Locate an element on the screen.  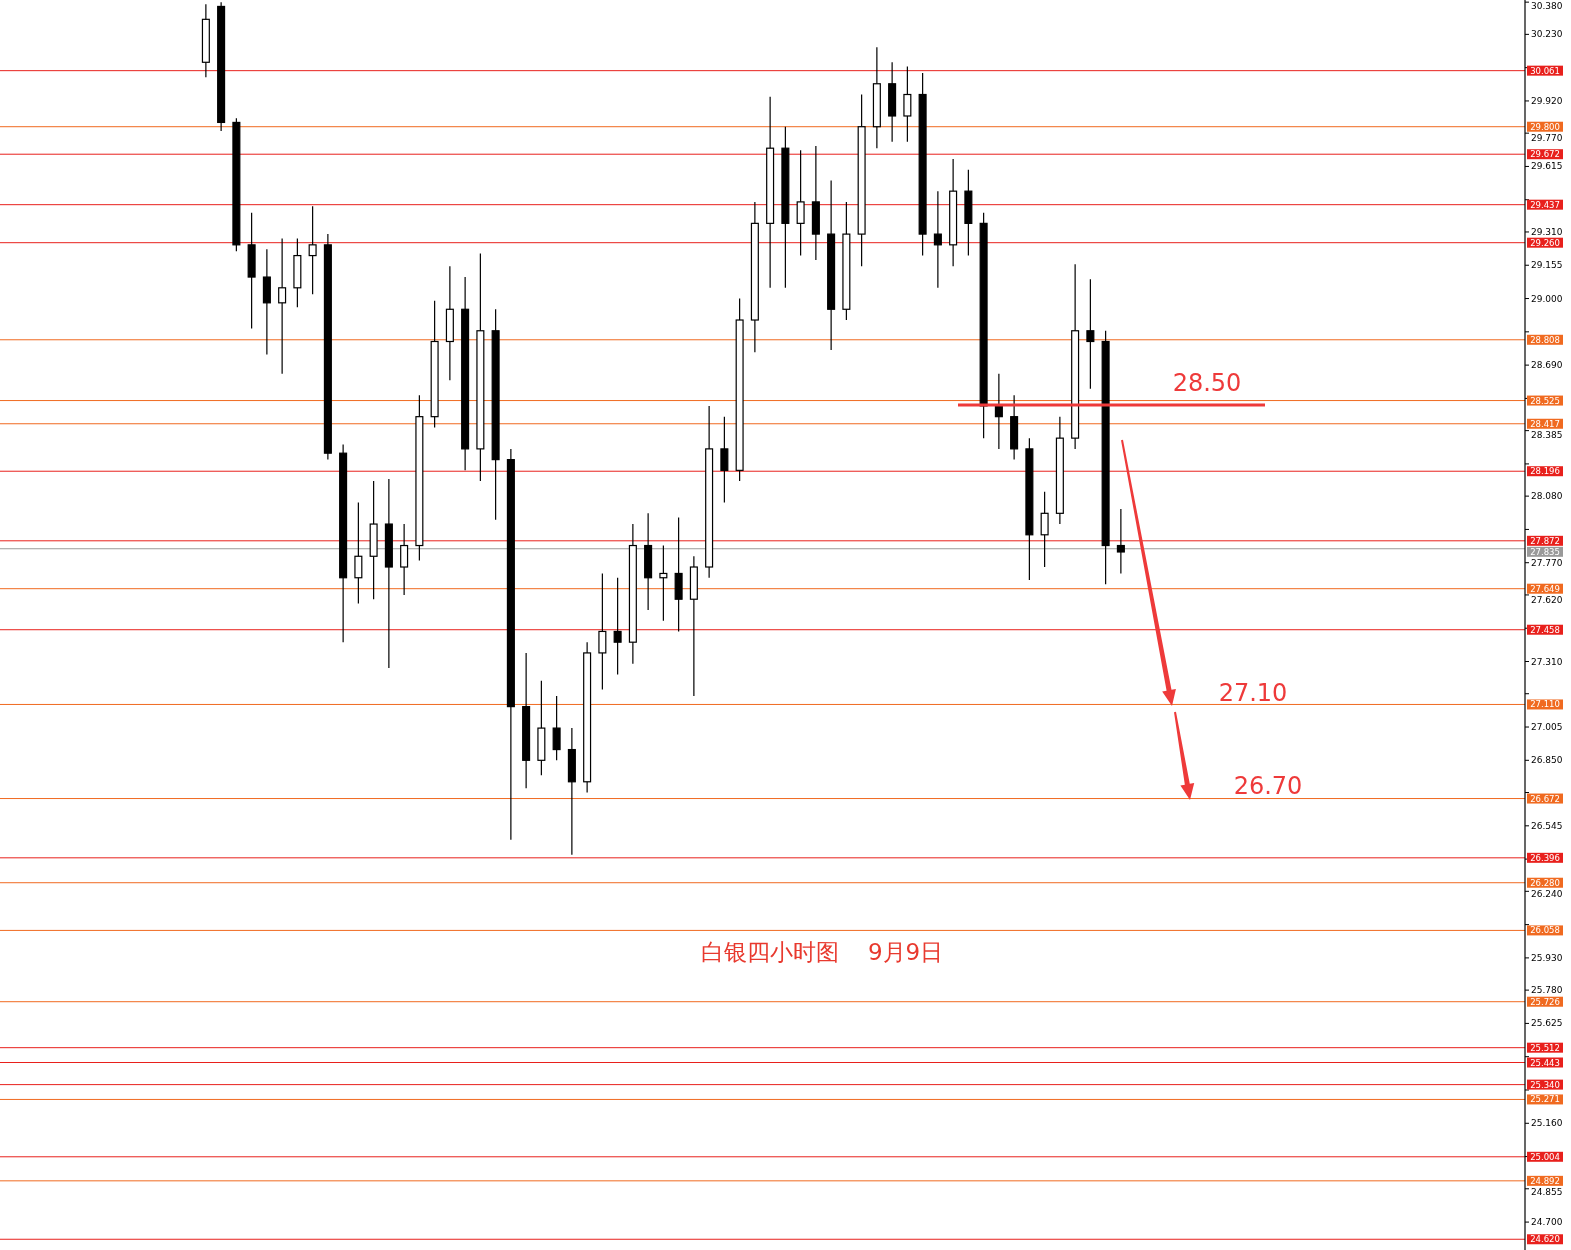
ref-line-label: 30.061 is located at coordinates (1545, 70).